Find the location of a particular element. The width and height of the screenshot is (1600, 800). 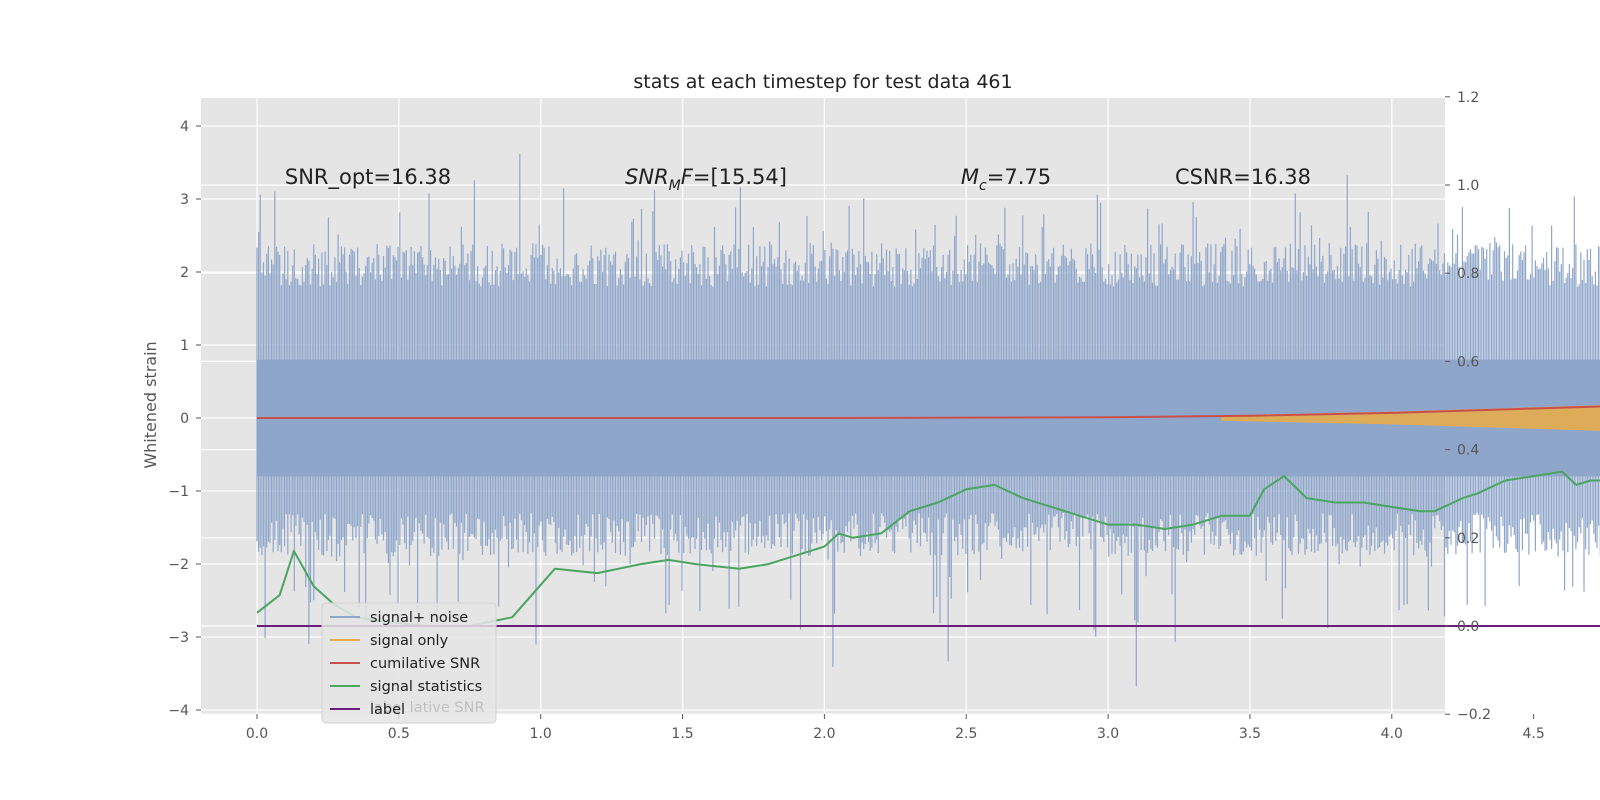

y-tick-label-1: −3 is located at coordinates (178, 638).